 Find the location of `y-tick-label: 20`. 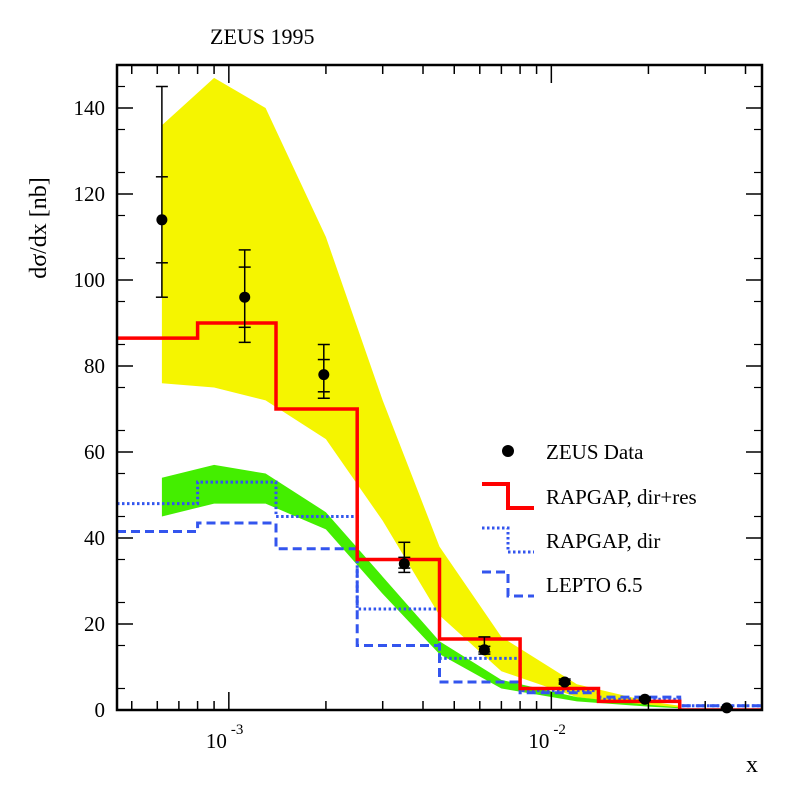

y-tick-label: 20 is located at coordinates (94, 624).